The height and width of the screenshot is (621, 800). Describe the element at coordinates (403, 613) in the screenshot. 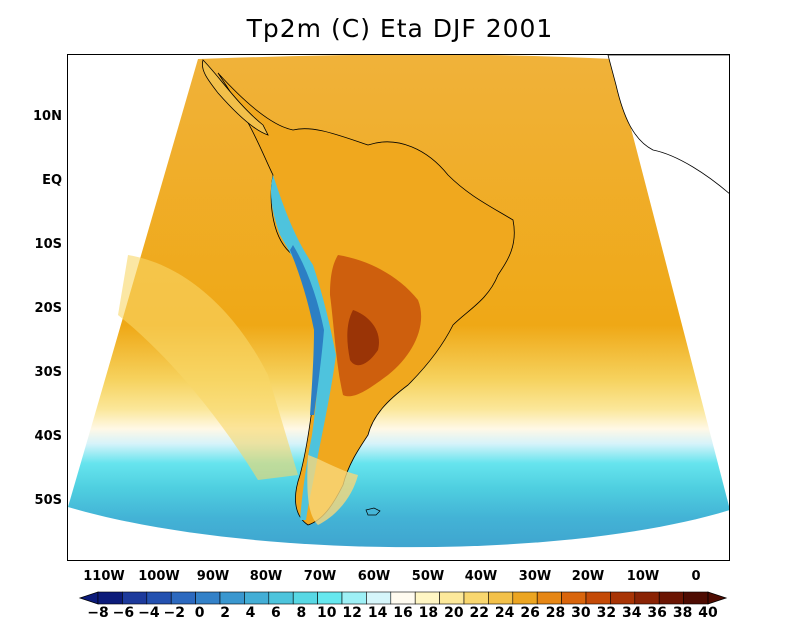

I see `colorbar-label: 16` at that location.